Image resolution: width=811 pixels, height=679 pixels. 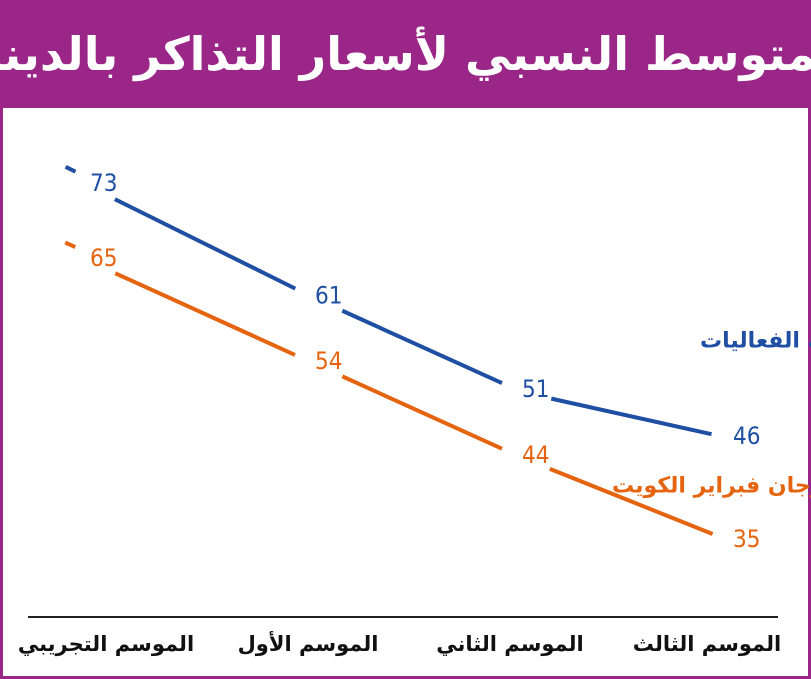 What do you see at coordinates (70, 169) in the screenshot?
I see `series-all-lead-tick` at bounding box center [70, 169].